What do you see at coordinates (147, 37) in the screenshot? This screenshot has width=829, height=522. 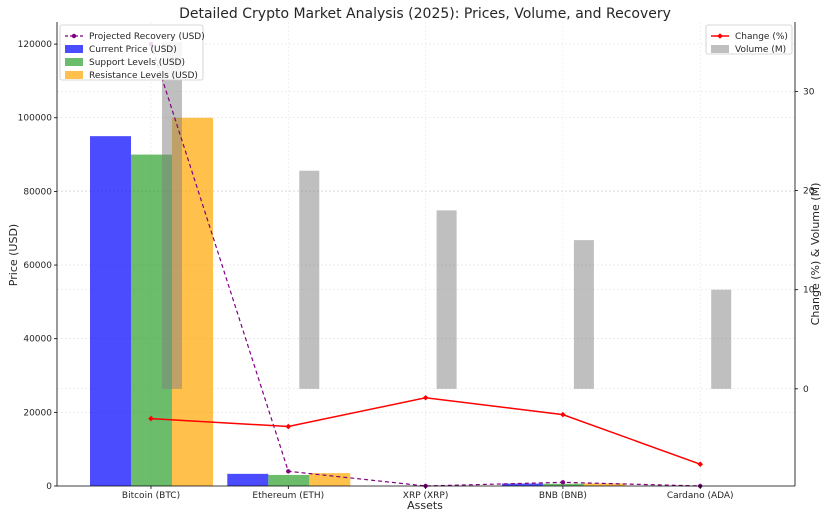 I see `legend-label-projected-recovery-usd: Projected Recovery (USD)` at bounding box center [147, 37].